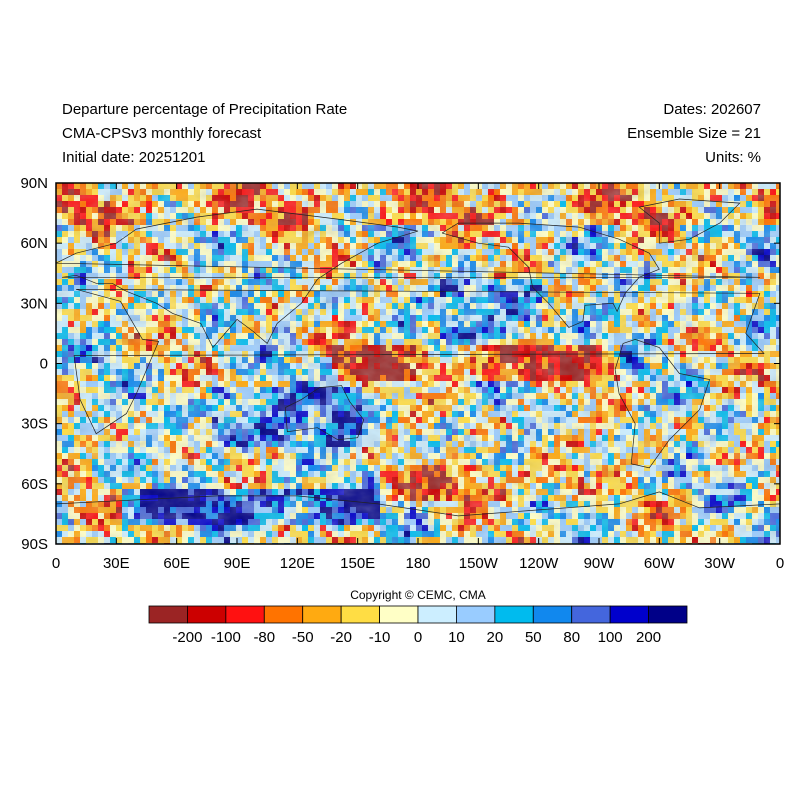 This screenshot has width=800, height=800. Describe the element at coordinates (297, 563) in the screenshot. I see `lon-tick-label: 120E` at that location.